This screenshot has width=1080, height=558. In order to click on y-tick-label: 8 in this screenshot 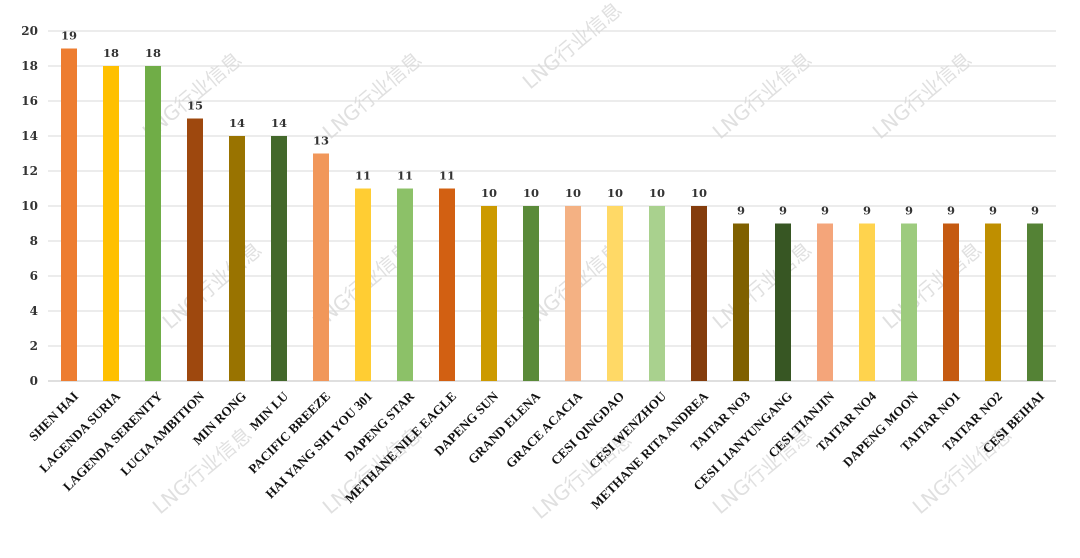, I will do `click(34, 241)`.